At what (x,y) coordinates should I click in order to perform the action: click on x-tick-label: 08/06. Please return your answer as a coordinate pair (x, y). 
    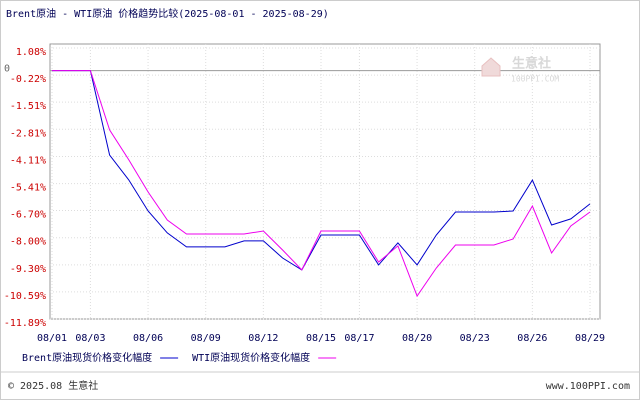
    Looking at the image, I should click on (148, 338).